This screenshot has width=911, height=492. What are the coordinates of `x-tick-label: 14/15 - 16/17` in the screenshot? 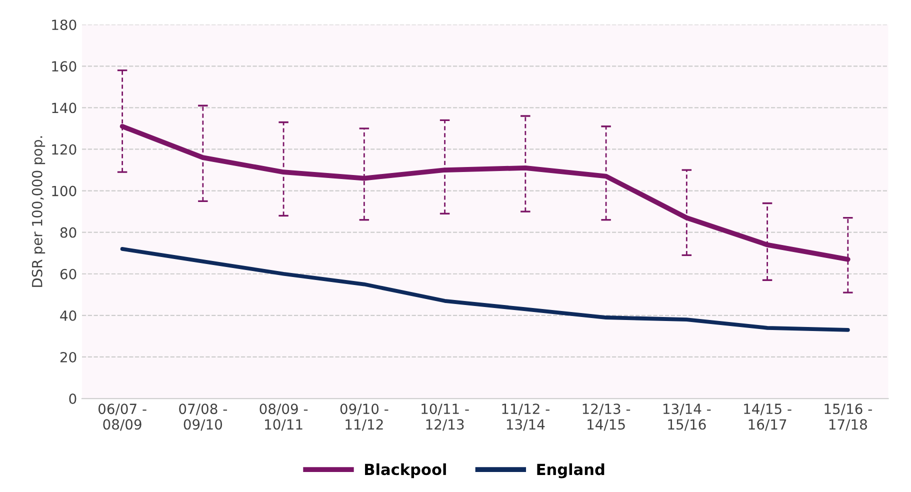 It's located at (768, 417).